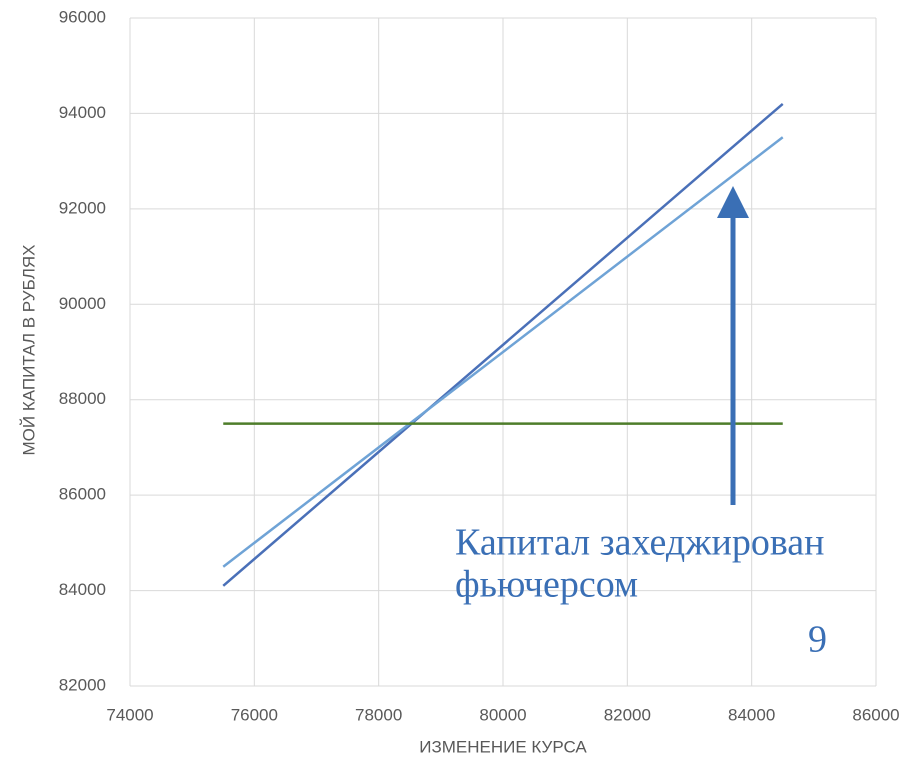 The height and width of the screenshot is (782, 922). What do you see at coordinates (378, 714) in the screenshot?
I see `x-tick-label: 78000` at bounding box center [378, 714].